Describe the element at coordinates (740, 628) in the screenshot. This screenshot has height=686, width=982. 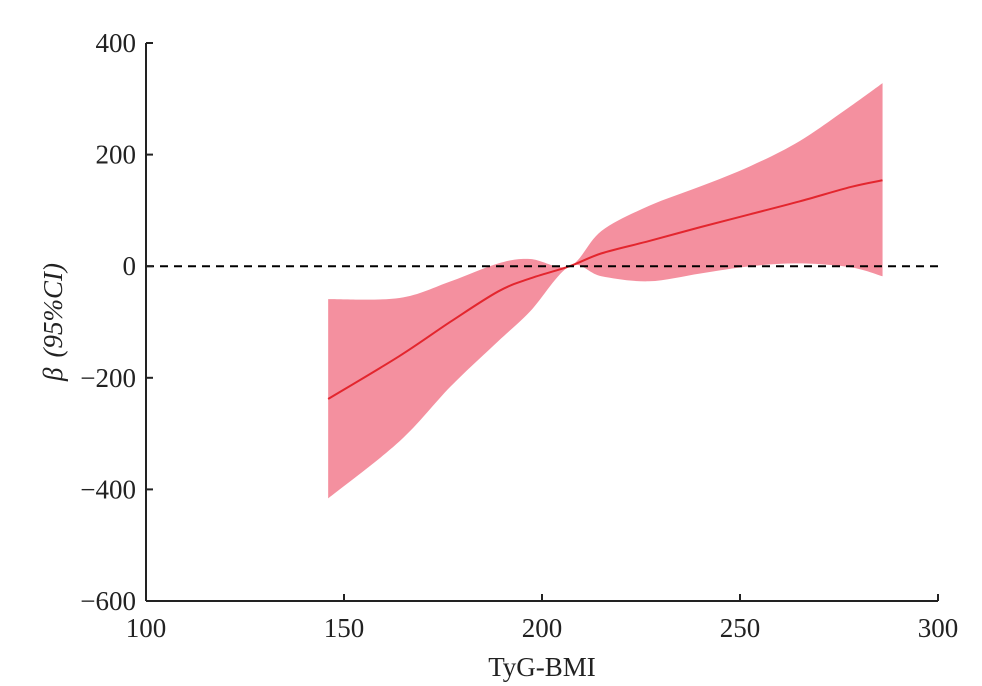
I see `x-tick-label: 250` at that location.